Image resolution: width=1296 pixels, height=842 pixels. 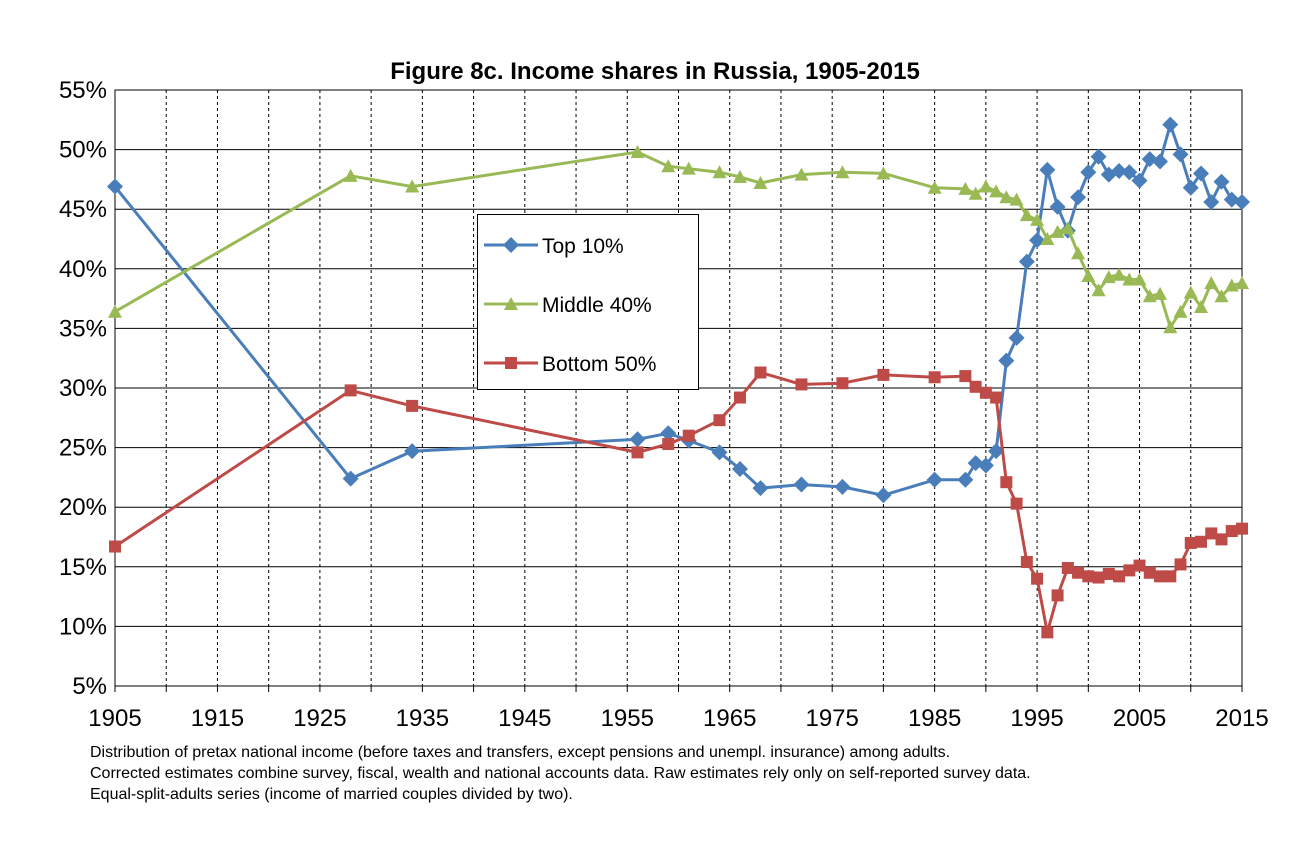 What do you see at coordinates (1036, 718) in the screenshot?
I see `x-tick-label: 1995` at bounding box center [1036, 718].